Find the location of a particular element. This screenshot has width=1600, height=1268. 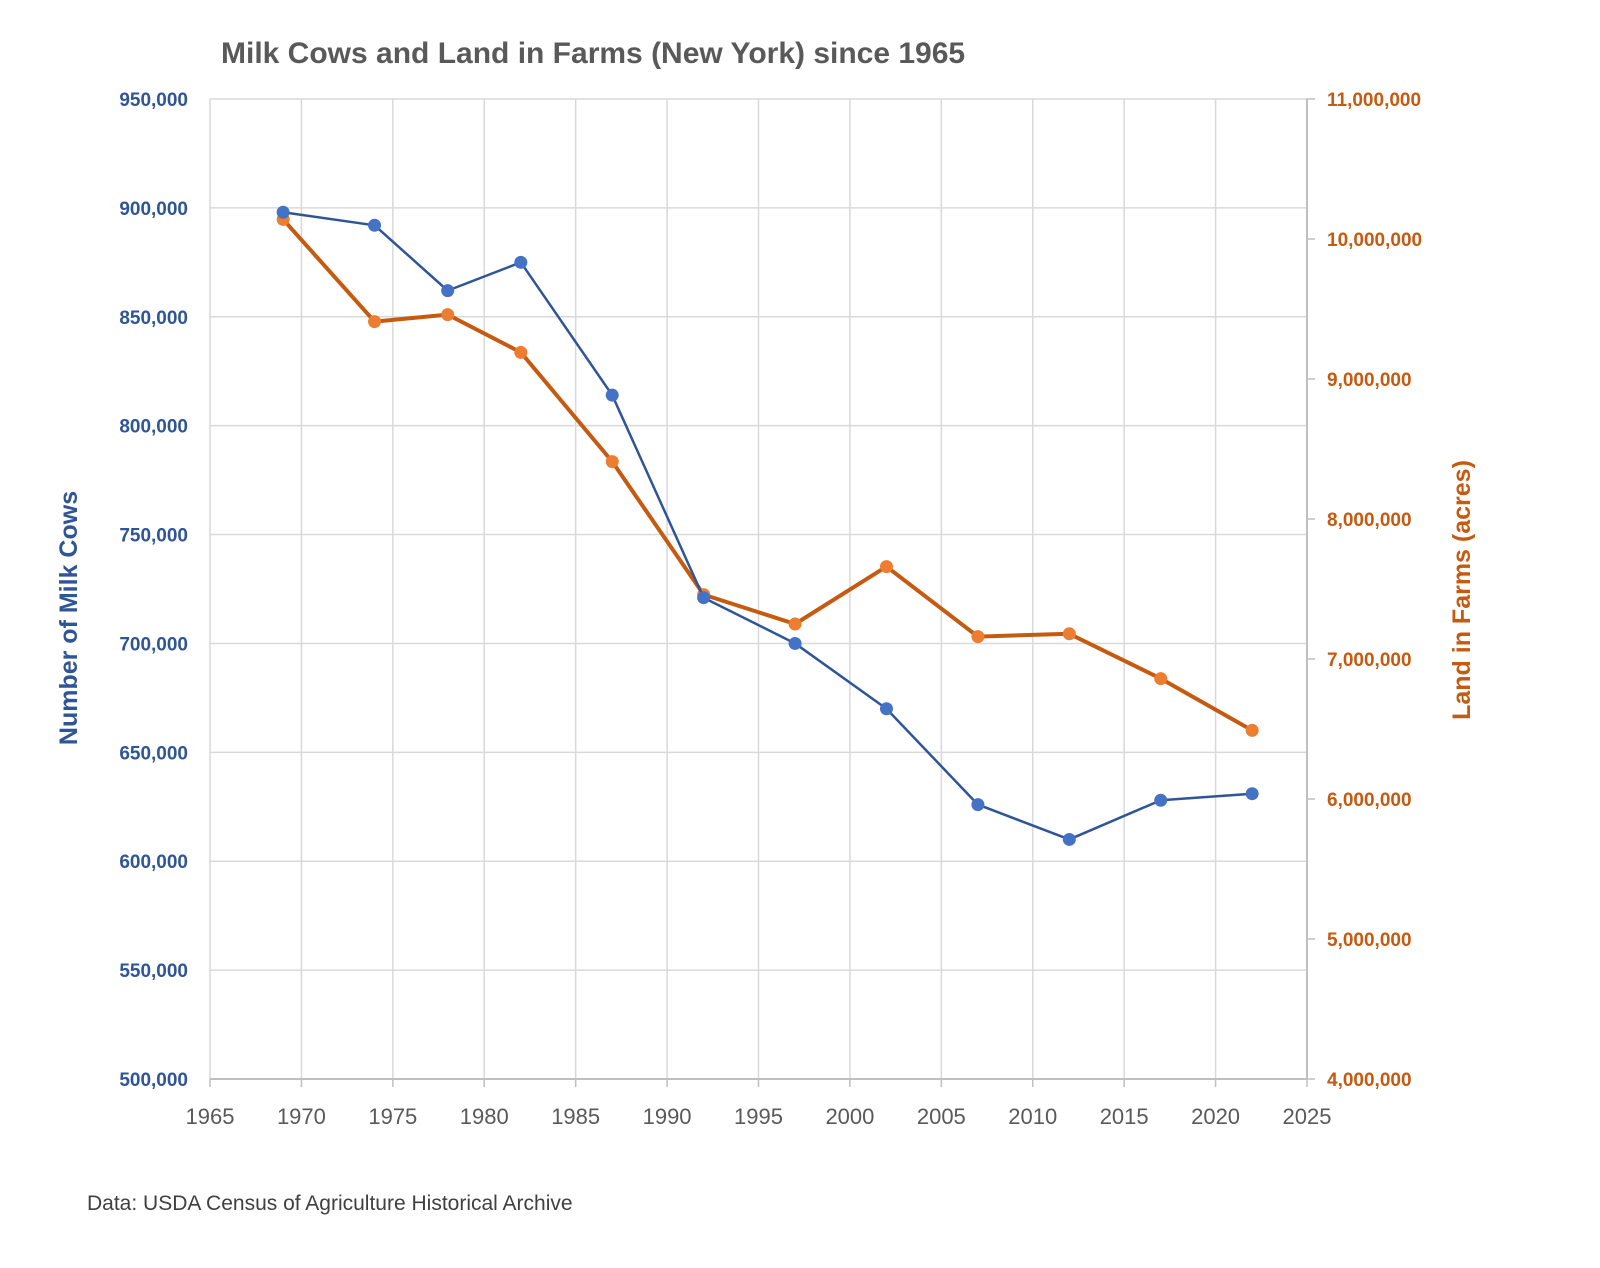

y-axis-left-label: Number of Milk Cows is located at coordinates (69, 618).